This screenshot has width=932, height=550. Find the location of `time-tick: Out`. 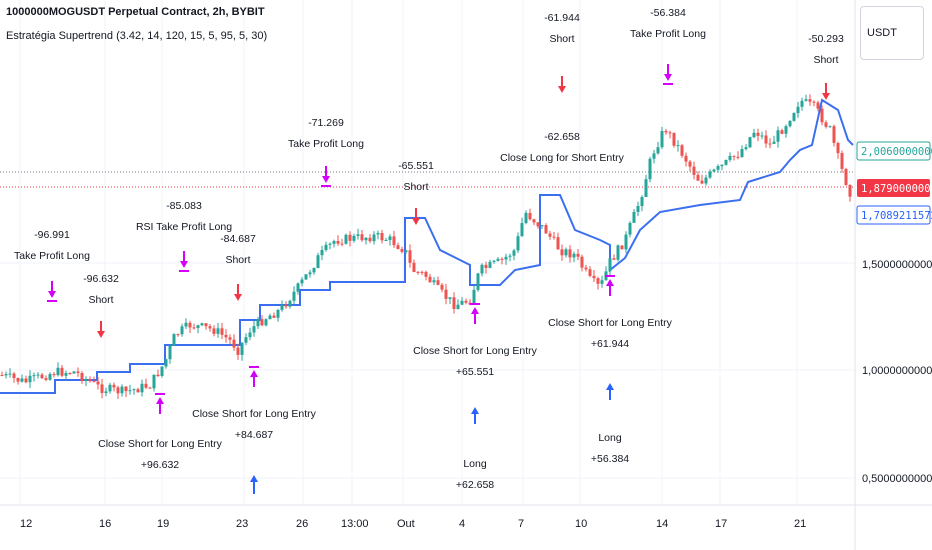

time-tick: Out is located at coordinates (406, 524).